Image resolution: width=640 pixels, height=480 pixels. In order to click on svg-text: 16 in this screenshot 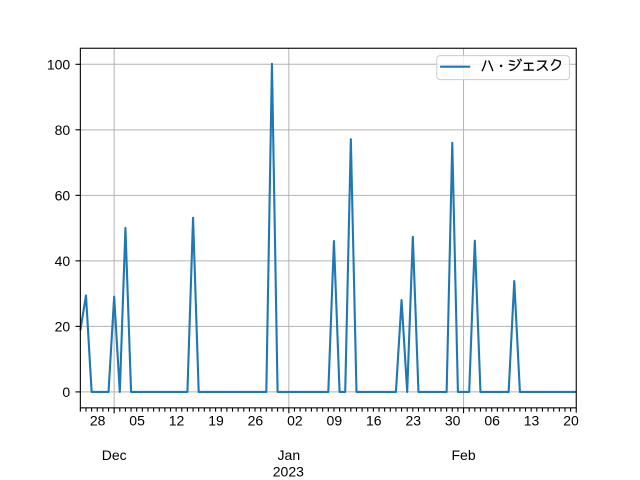, I will do `click(374, 420)`.